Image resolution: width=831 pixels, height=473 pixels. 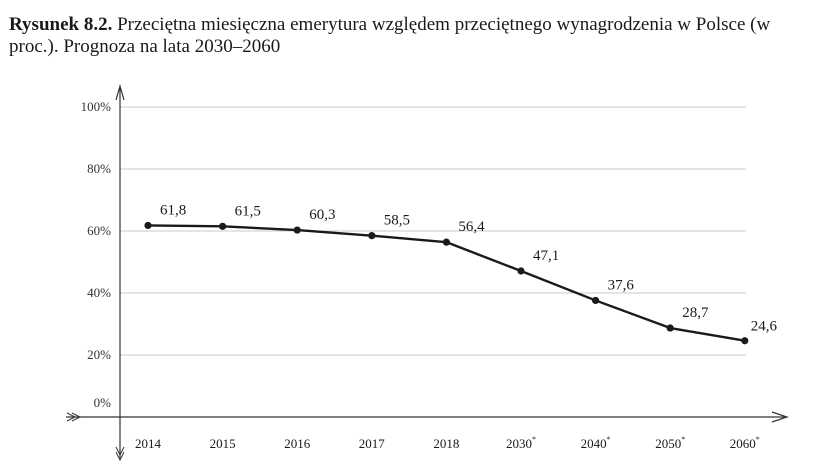 What do you see at coordinates (120, 454) in the screenshot?
I see `y-axis-tail` at bounding box center [120, 454].